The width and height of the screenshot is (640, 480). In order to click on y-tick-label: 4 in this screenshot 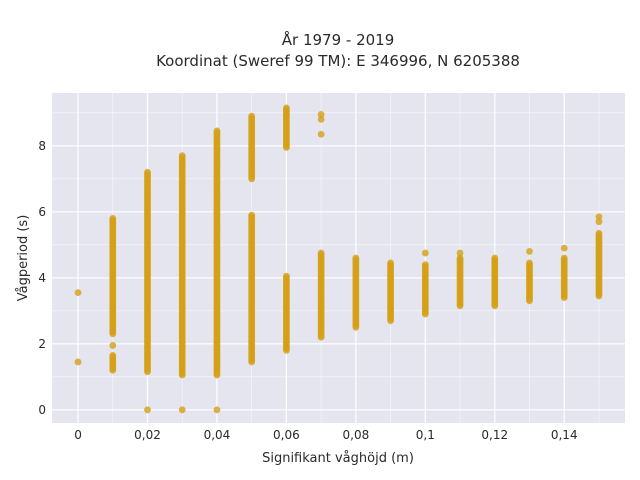, I will do `click(42, 278)`.